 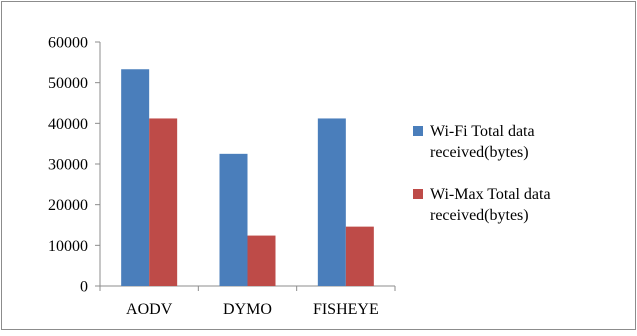 What do you see at coordinates (346, 309) in the screenshot?
I see `x-tick-label: FISHEYE` at bounding box center [346, 309].